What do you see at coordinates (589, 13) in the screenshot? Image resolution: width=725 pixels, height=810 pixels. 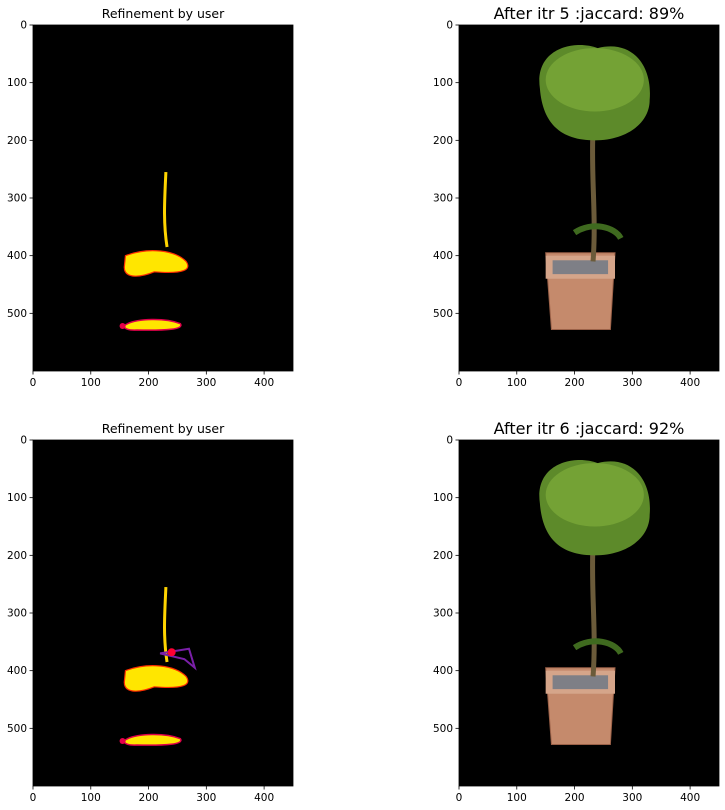 I see `panel-title: After itr 5 :jaccard: 89%` at bounding box center [589, 13].